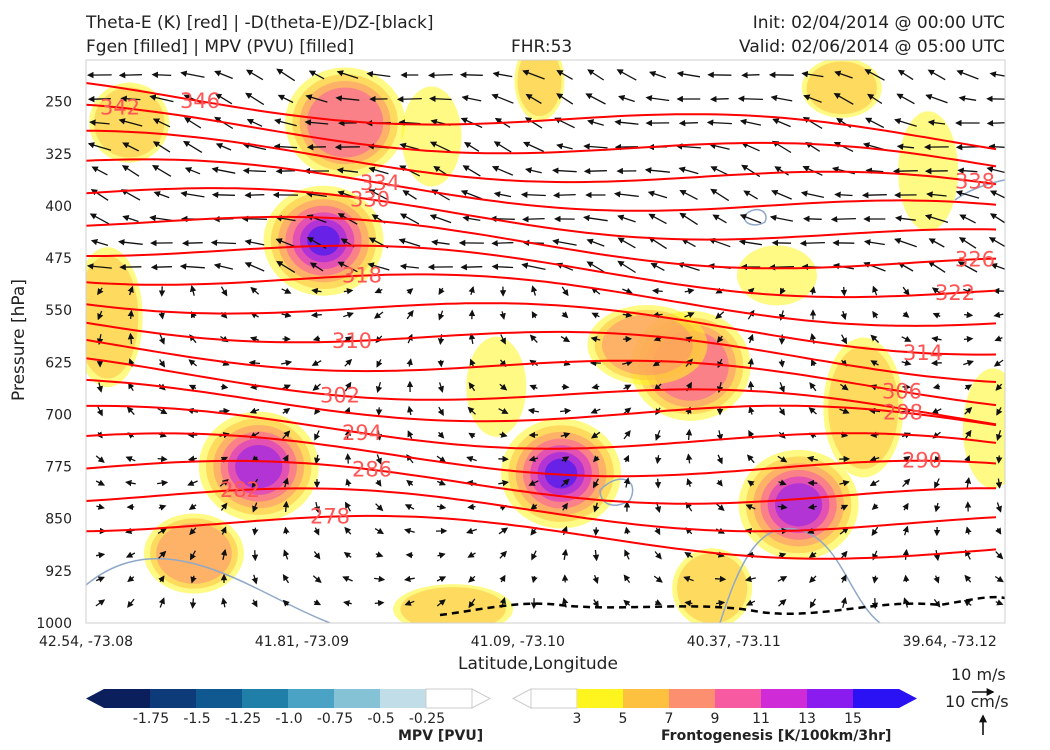  What do you see at coordinates (955, 293) in the screenshot?
I see `theta-e-label: 322` at bounding box center [955, 293].